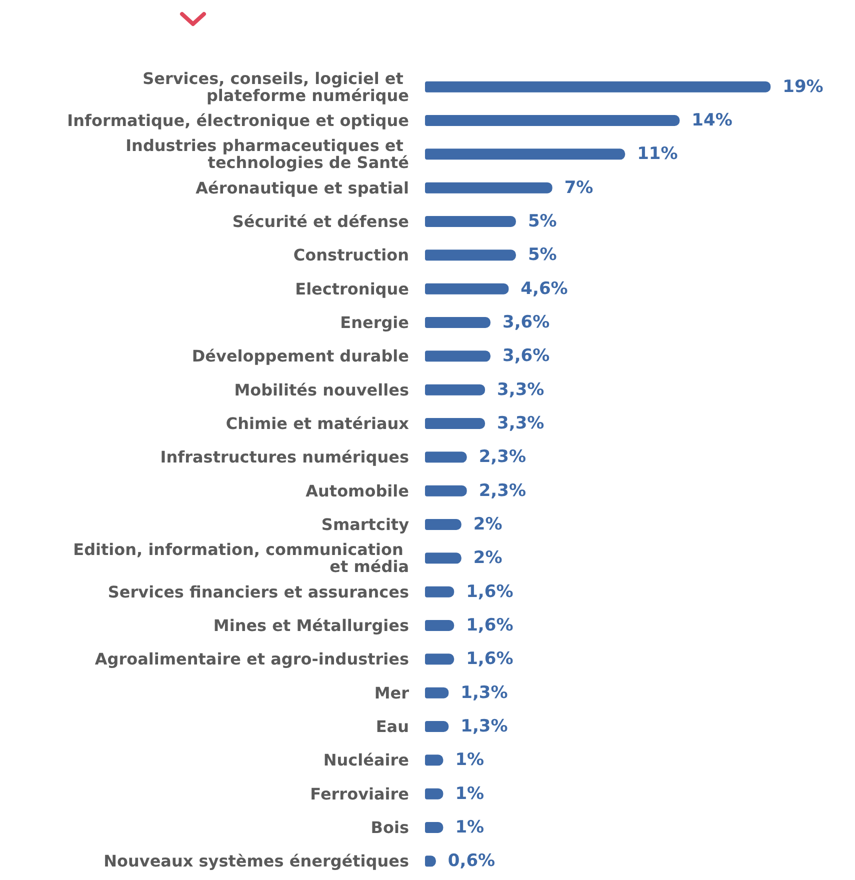 The width and height of the screenshot is (855, 880). What do you see at coordinates (284, 457) in the screenshot?
I see `y-tick-label: Infrastructures numériques` at bounding box center [284, 457].